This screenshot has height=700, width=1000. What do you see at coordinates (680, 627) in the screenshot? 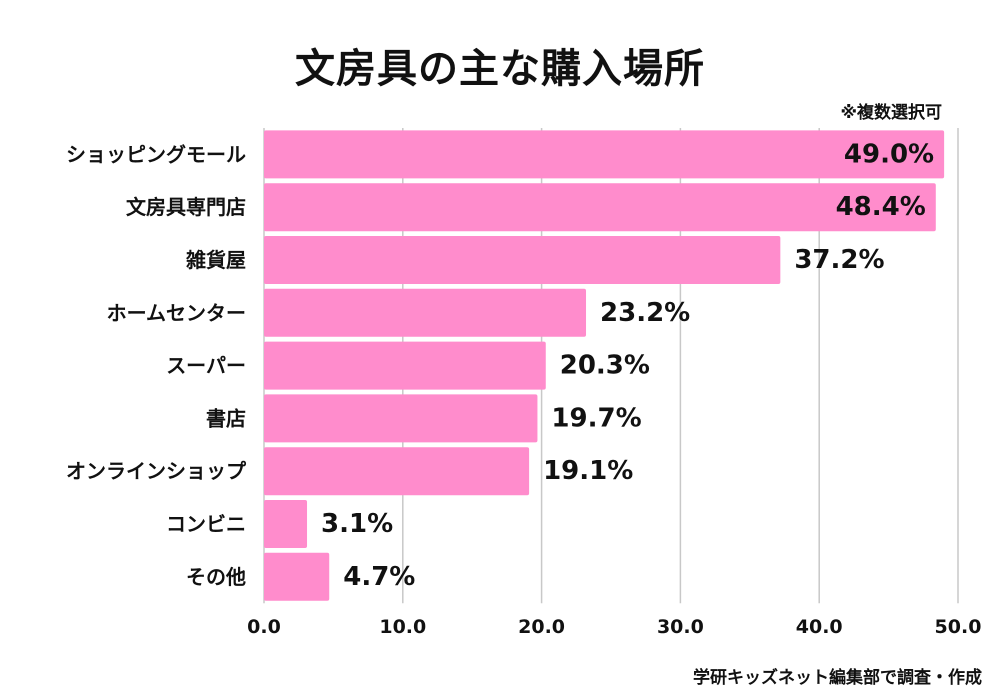
I see `x-tick-label: 30.0` at bounding box center [680, 627].